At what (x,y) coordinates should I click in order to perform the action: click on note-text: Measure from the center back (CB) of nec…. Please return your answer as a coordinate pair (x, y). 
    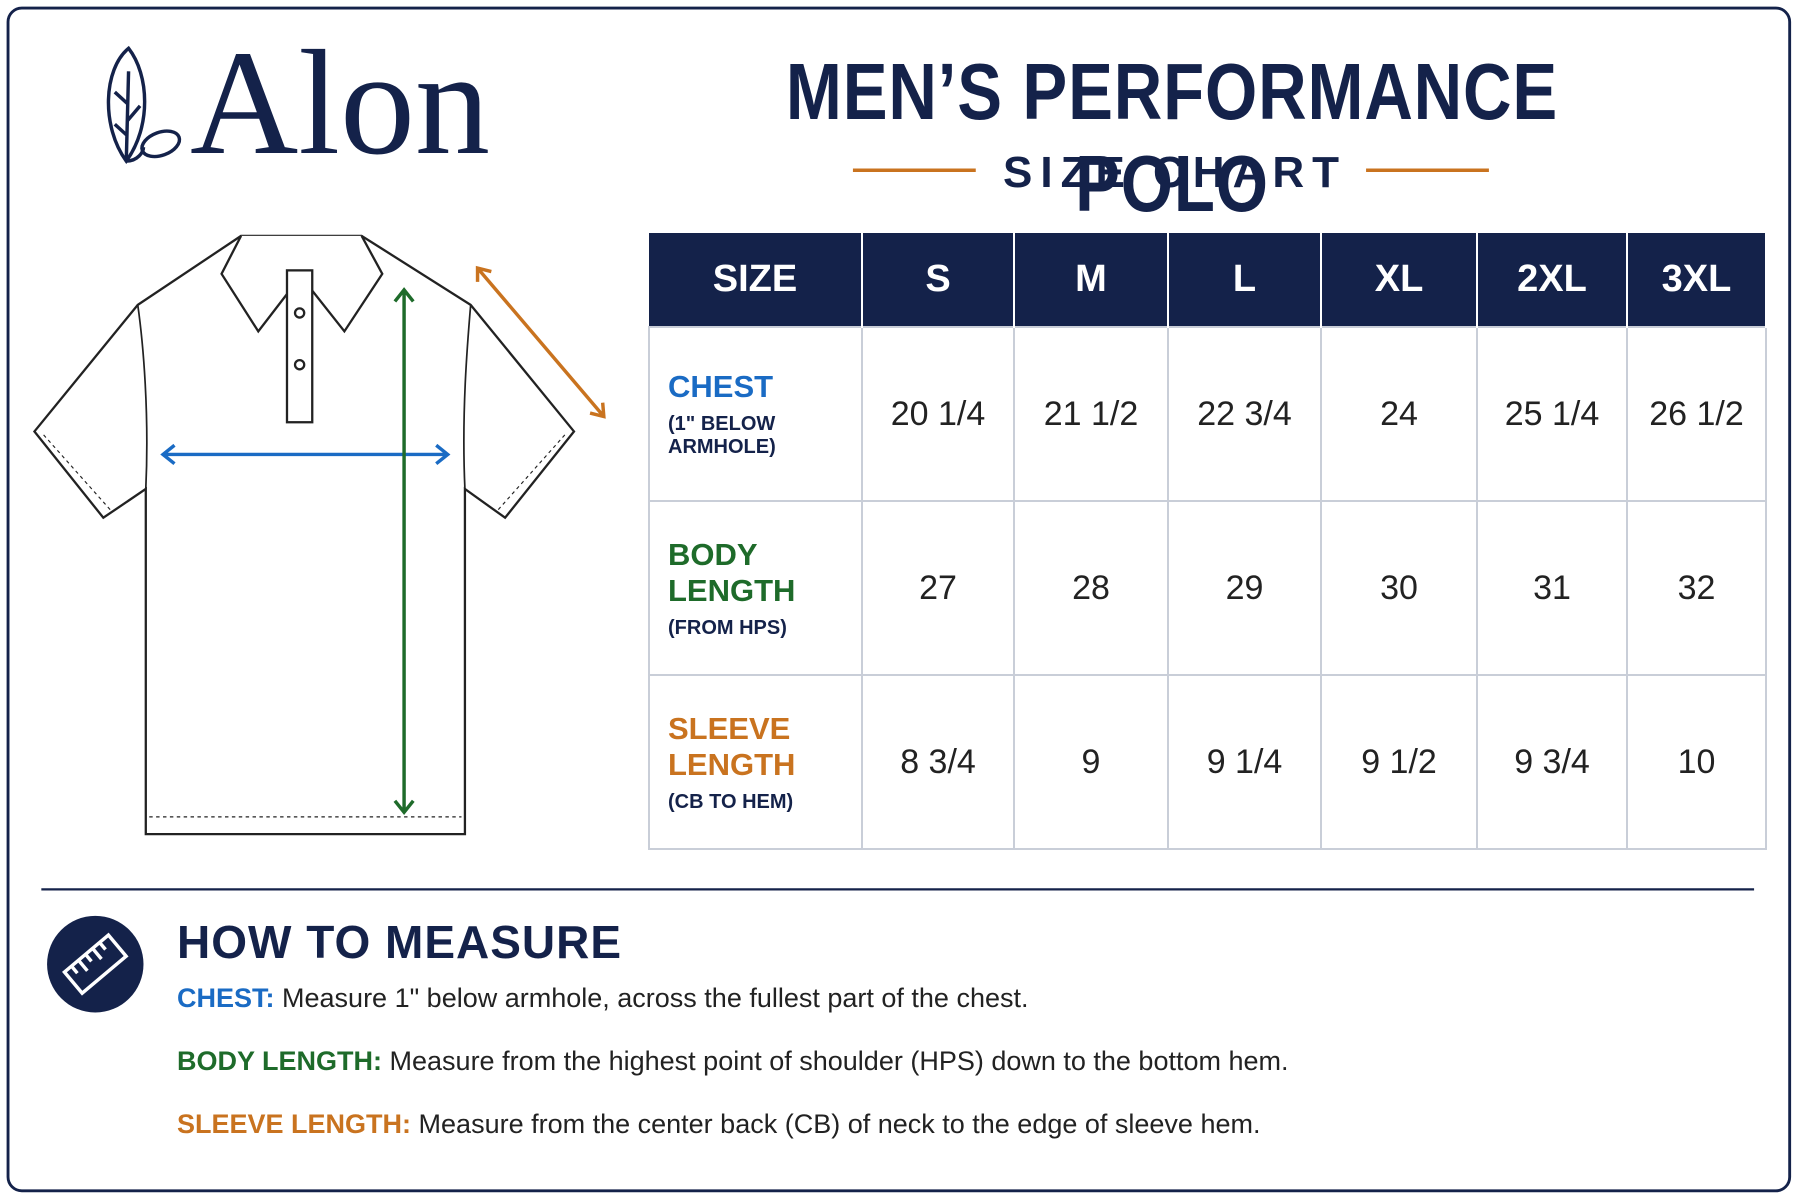
    Looking at the image, I should click on (839, 1124).